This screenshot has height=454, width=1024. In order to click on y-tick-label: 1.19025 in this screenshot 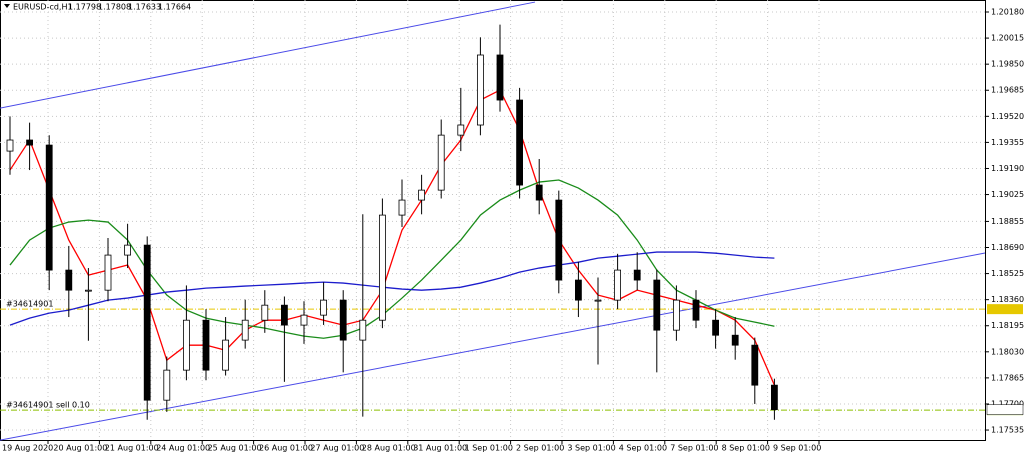, I will do `click(1007, 194)`.